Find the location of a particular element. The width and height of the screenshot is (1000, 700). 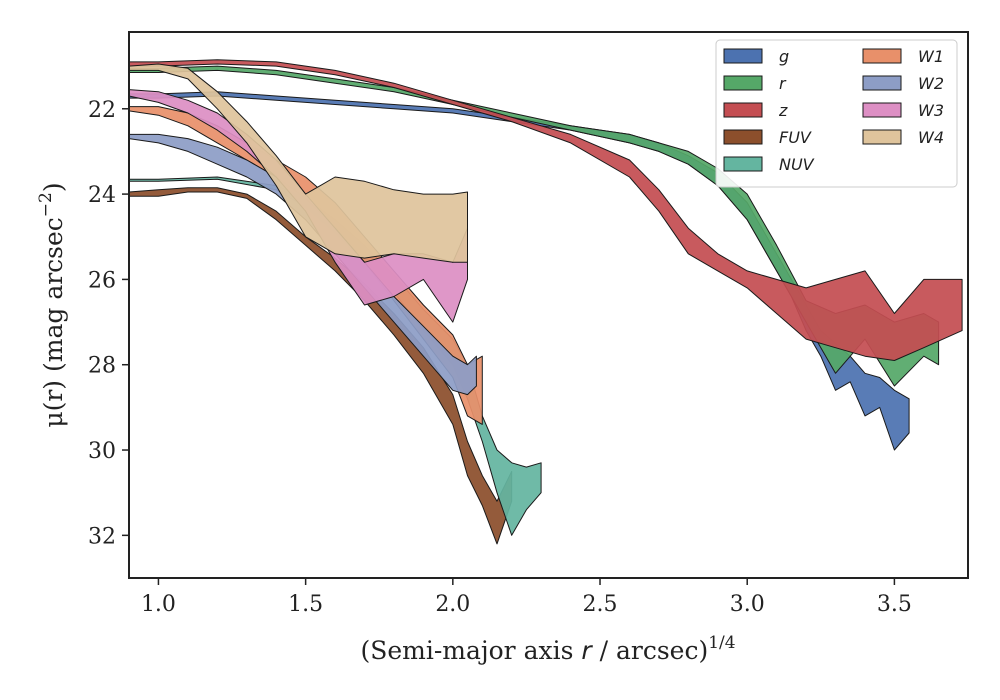

y-tick-label: 22 is located at coordinates (102, 110).